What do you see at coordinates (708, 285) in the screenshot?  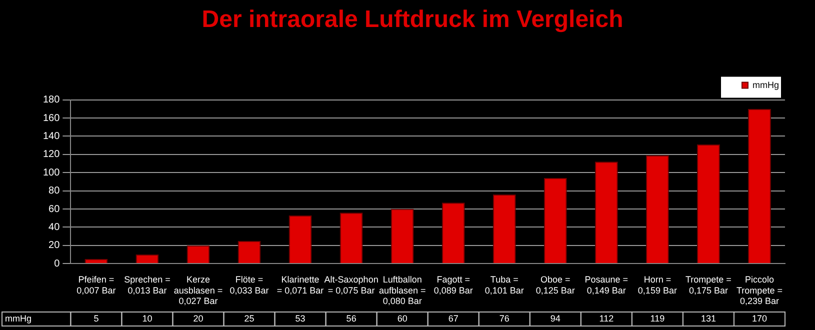 I see `x-tick-label: Trompete = 0,175 Bar` at bounding box center [708, 285].